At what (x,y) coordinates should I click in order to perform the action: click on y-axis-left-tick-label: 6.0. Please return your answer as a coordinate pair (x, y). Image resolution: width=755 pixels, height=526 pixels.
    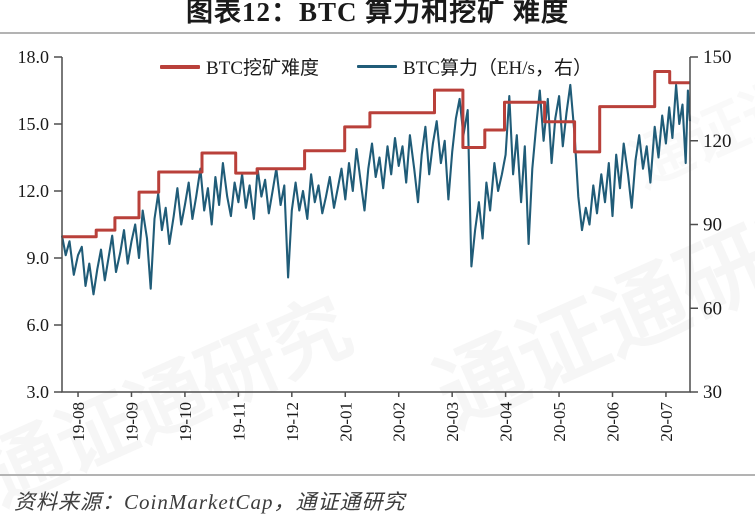
    Looking at the image, I should click on (38, 325).